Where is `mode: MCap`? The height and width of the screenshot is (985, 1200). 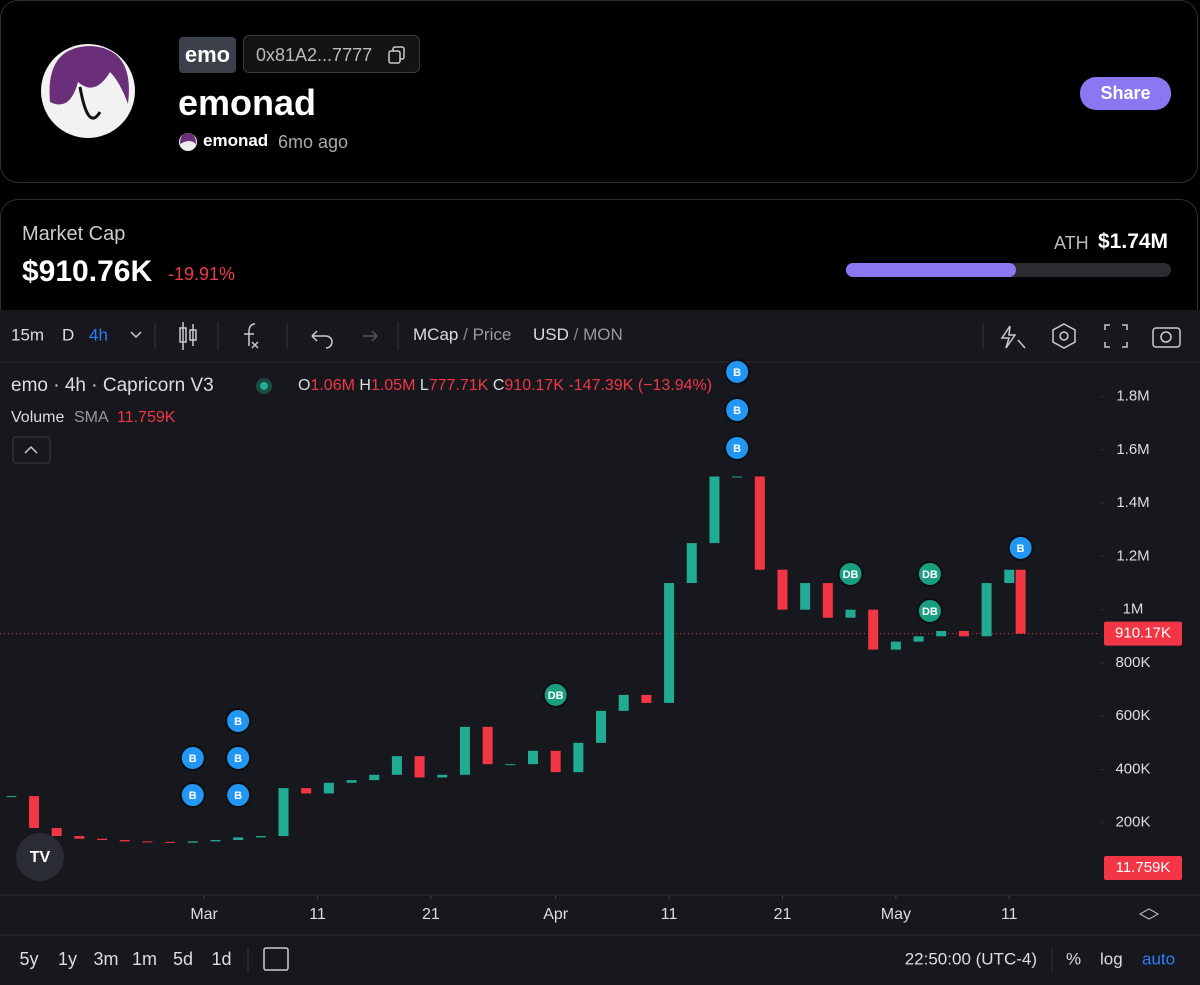
mode: MCap is located at coordinates (435, 334).